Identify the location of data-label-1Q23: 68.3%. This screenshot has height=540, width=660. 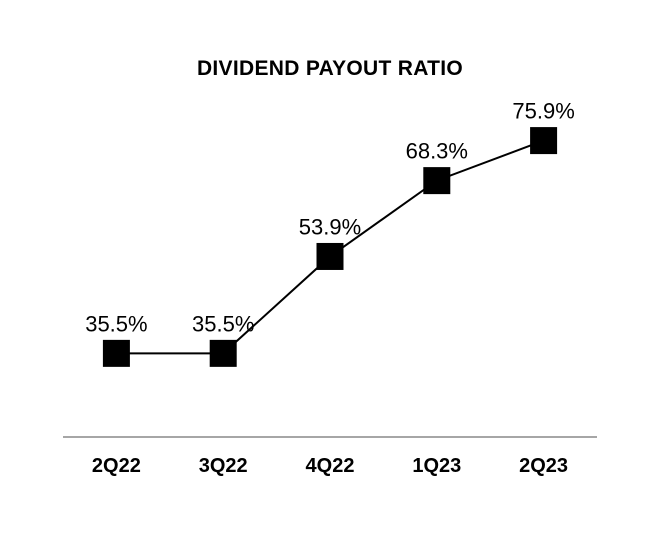
(437, 151).